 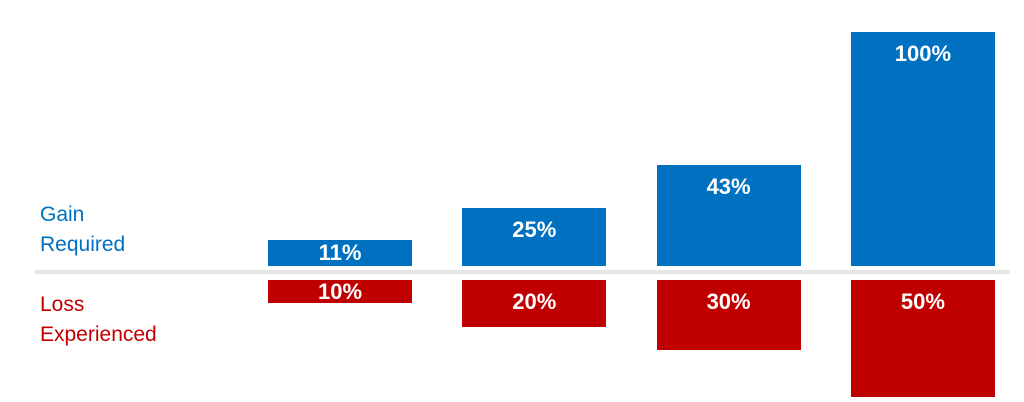 I want to click on bar: 100%, so click(x=922, y=149).